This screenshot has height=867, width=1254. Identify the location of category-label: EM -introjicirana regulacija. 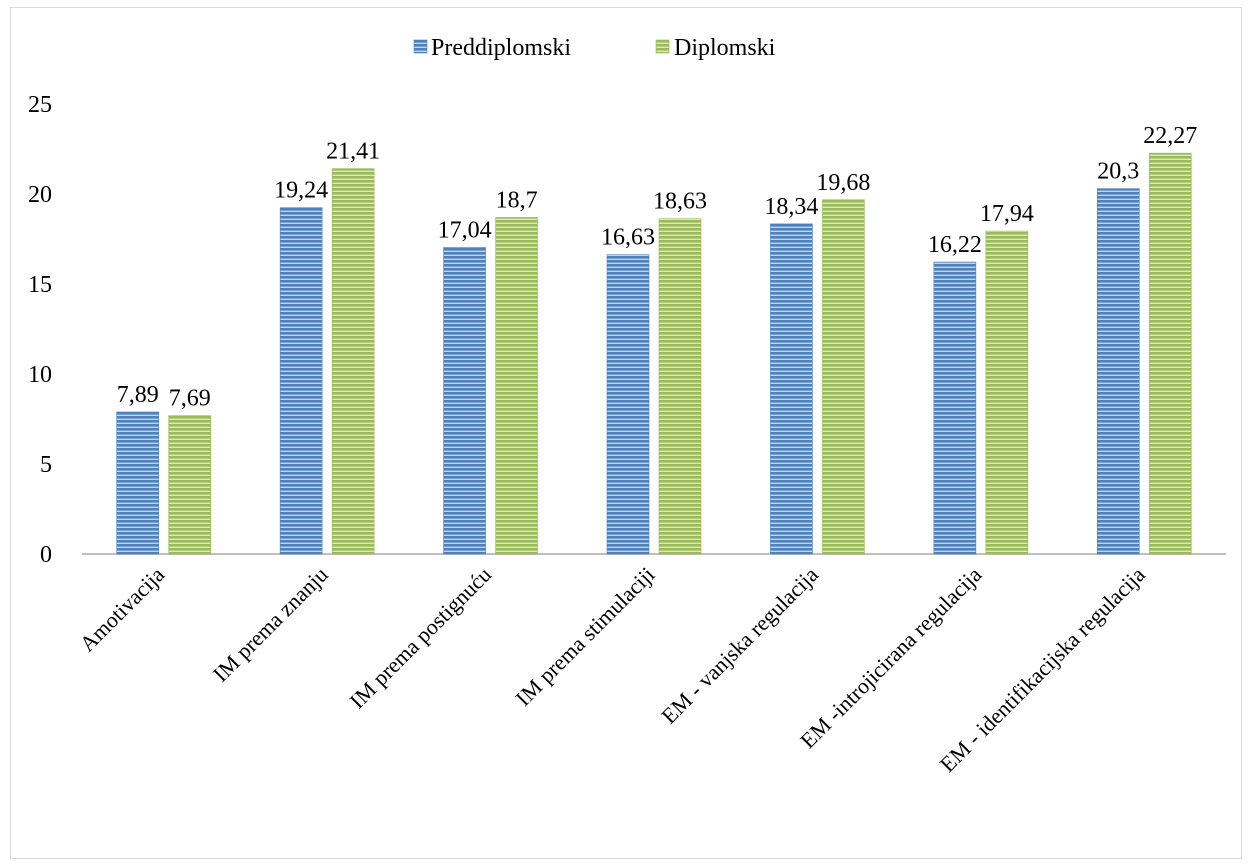
(890, 657).